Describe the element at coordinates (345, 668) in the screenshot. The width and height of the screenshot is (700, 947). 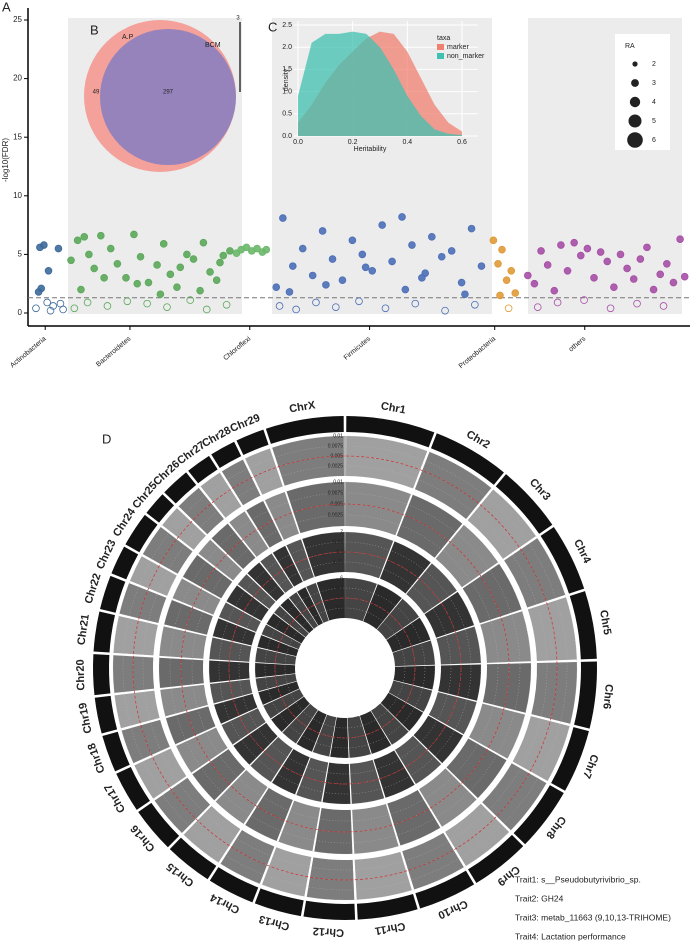
I see `grid-circle` at that location.